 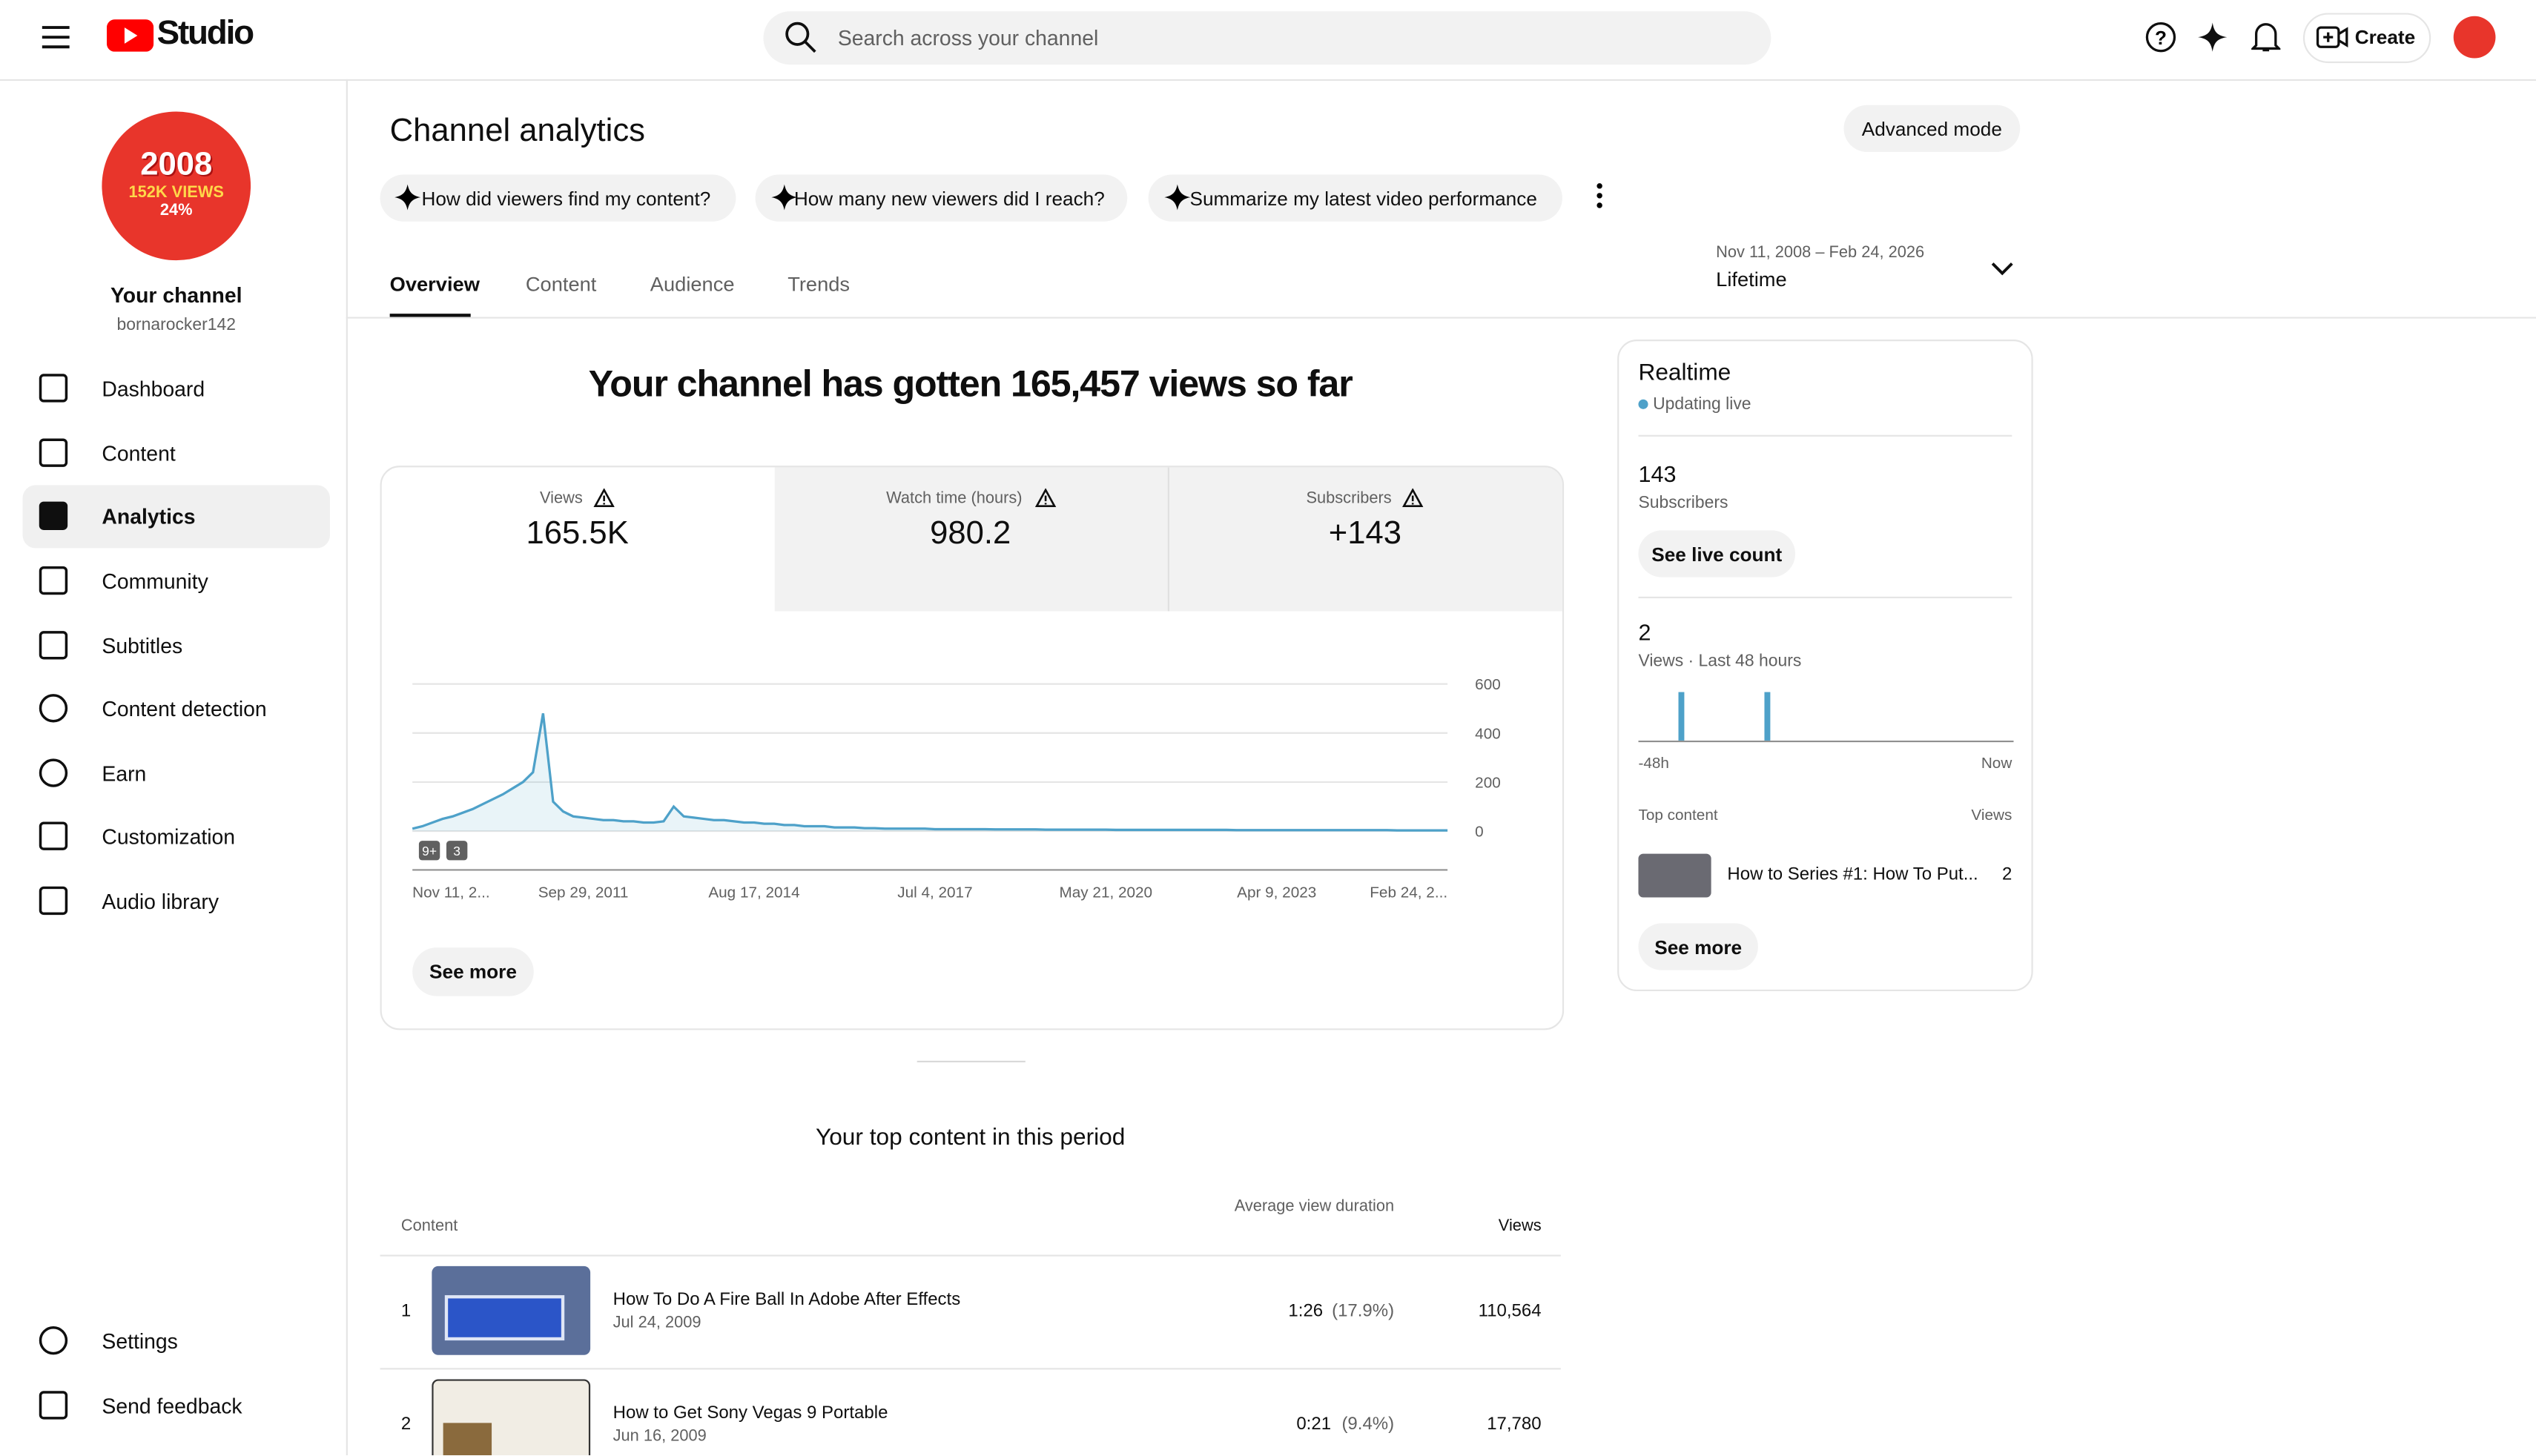 What do you see at coordinates (1996, 764) in the screenshot?
I see `x-axis-label: Now` at bounding box center [1996, 764].